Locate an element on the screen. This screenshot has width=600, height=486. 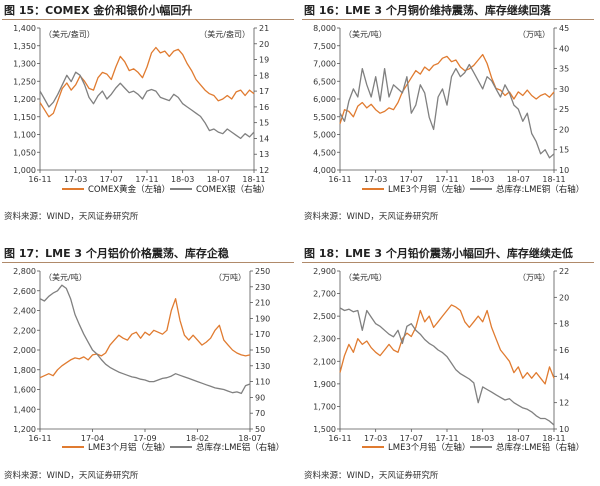
y-left-tick-label: 7,500 is located at coordinates (324, 46).